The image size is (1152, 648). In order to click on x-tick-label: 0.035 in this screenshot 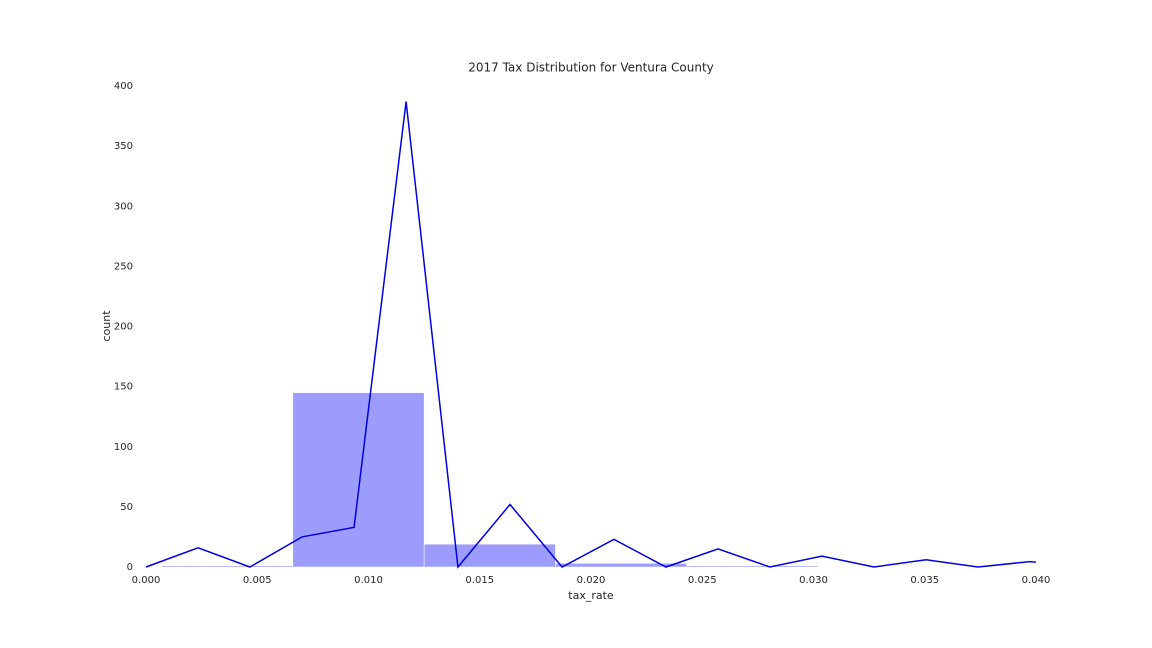, I will do `click(924, 580)`.